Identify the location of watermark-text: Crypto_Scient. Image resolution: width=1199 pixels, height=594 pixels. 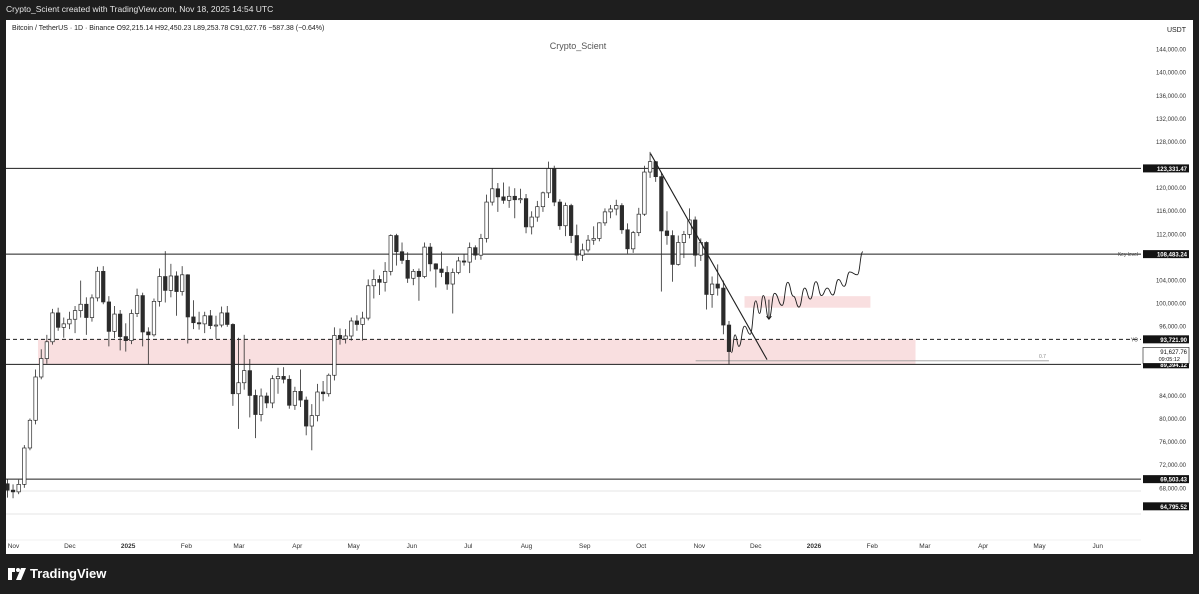
(578, 46).